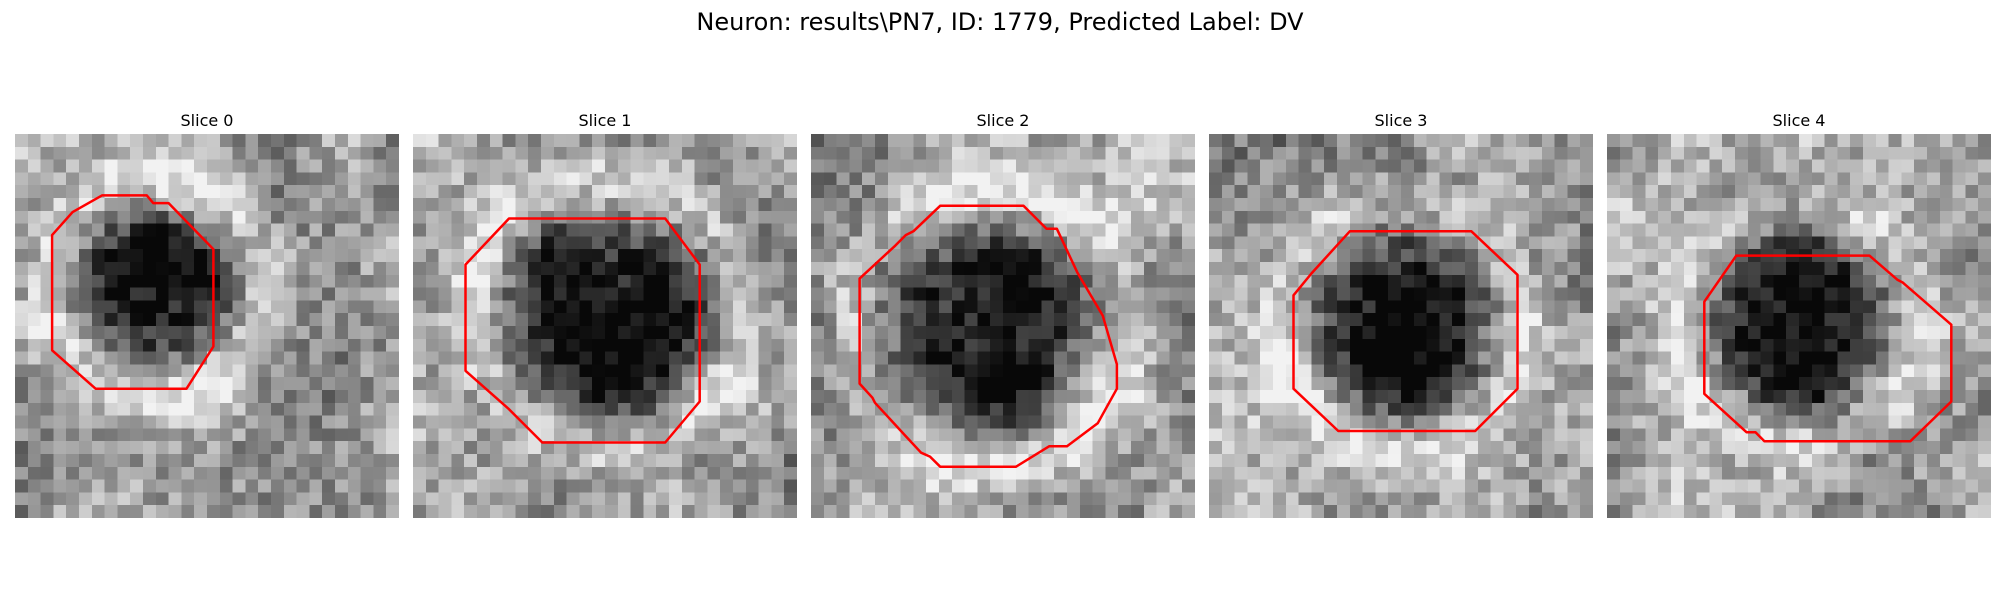 Image resolution: width=2000 pixels, height=600 pixels. I want to click on slice-title-4: Slice 4, so click(1799, 121).